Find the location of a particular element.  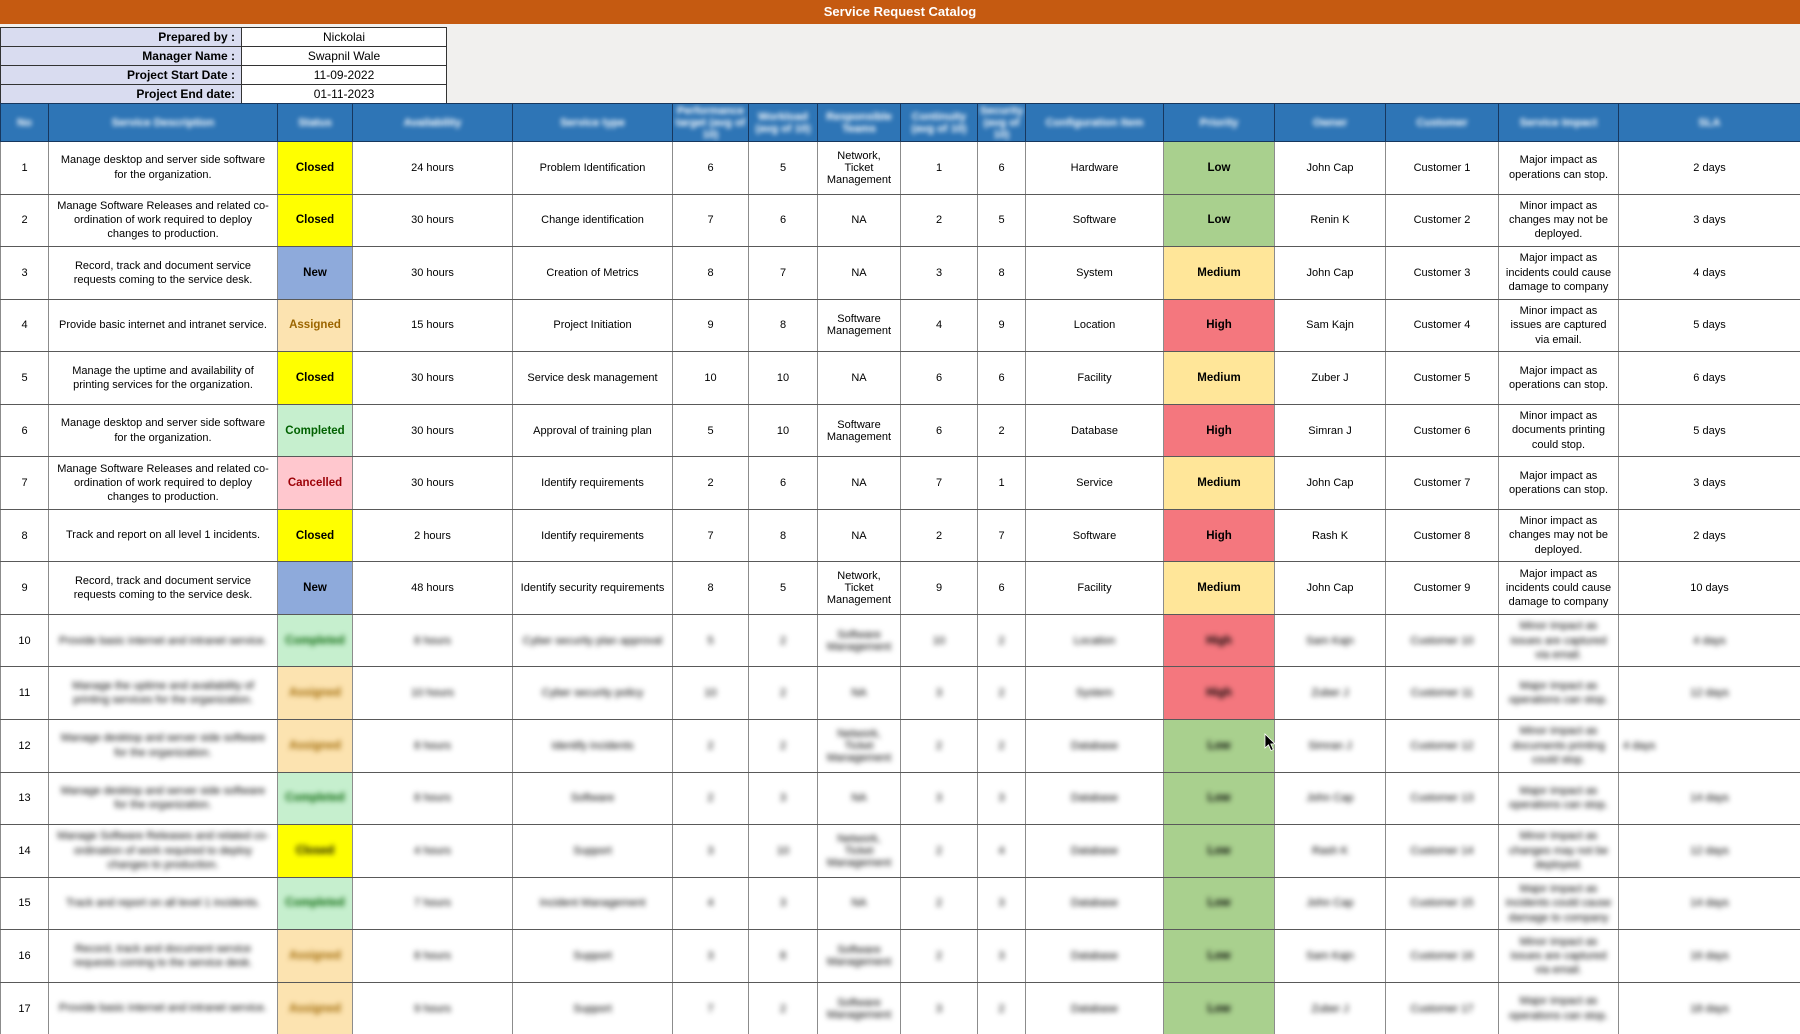

cell-availability: 10 hours is located at coordinates (432, 693).